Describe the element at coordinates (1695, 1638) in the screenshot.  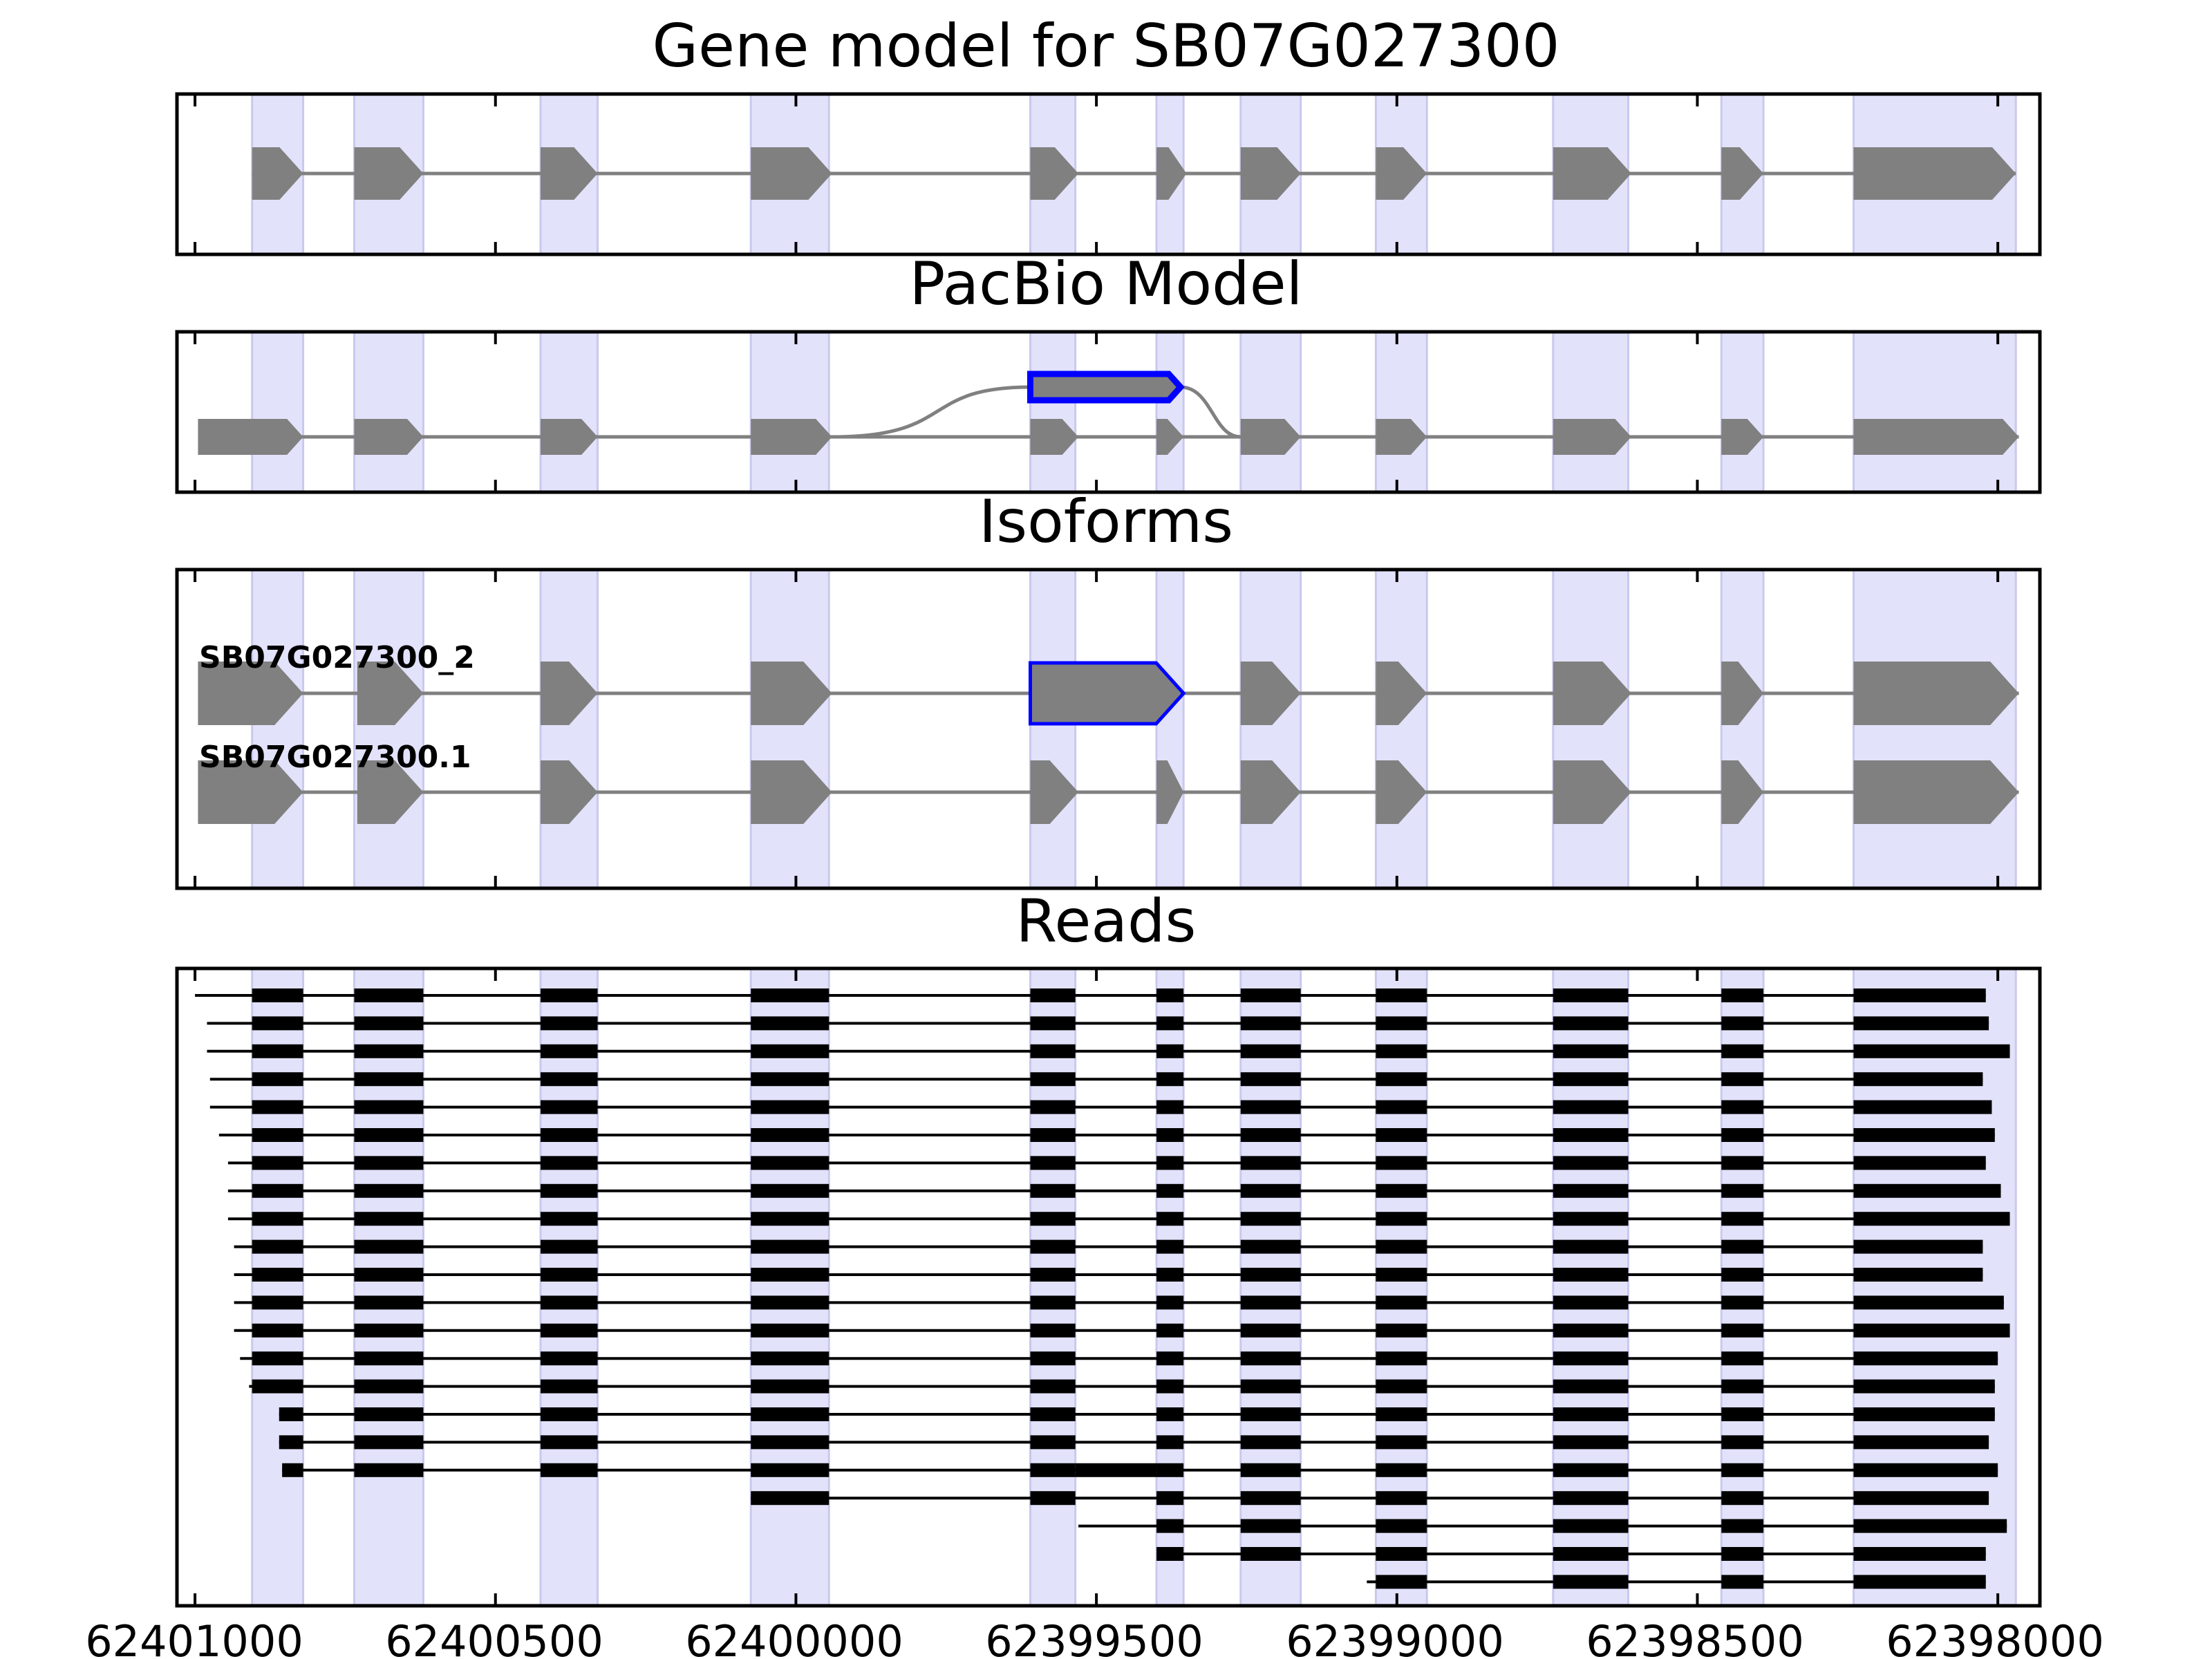
I see `x-tick-label-62398500: 62398500` at that location.